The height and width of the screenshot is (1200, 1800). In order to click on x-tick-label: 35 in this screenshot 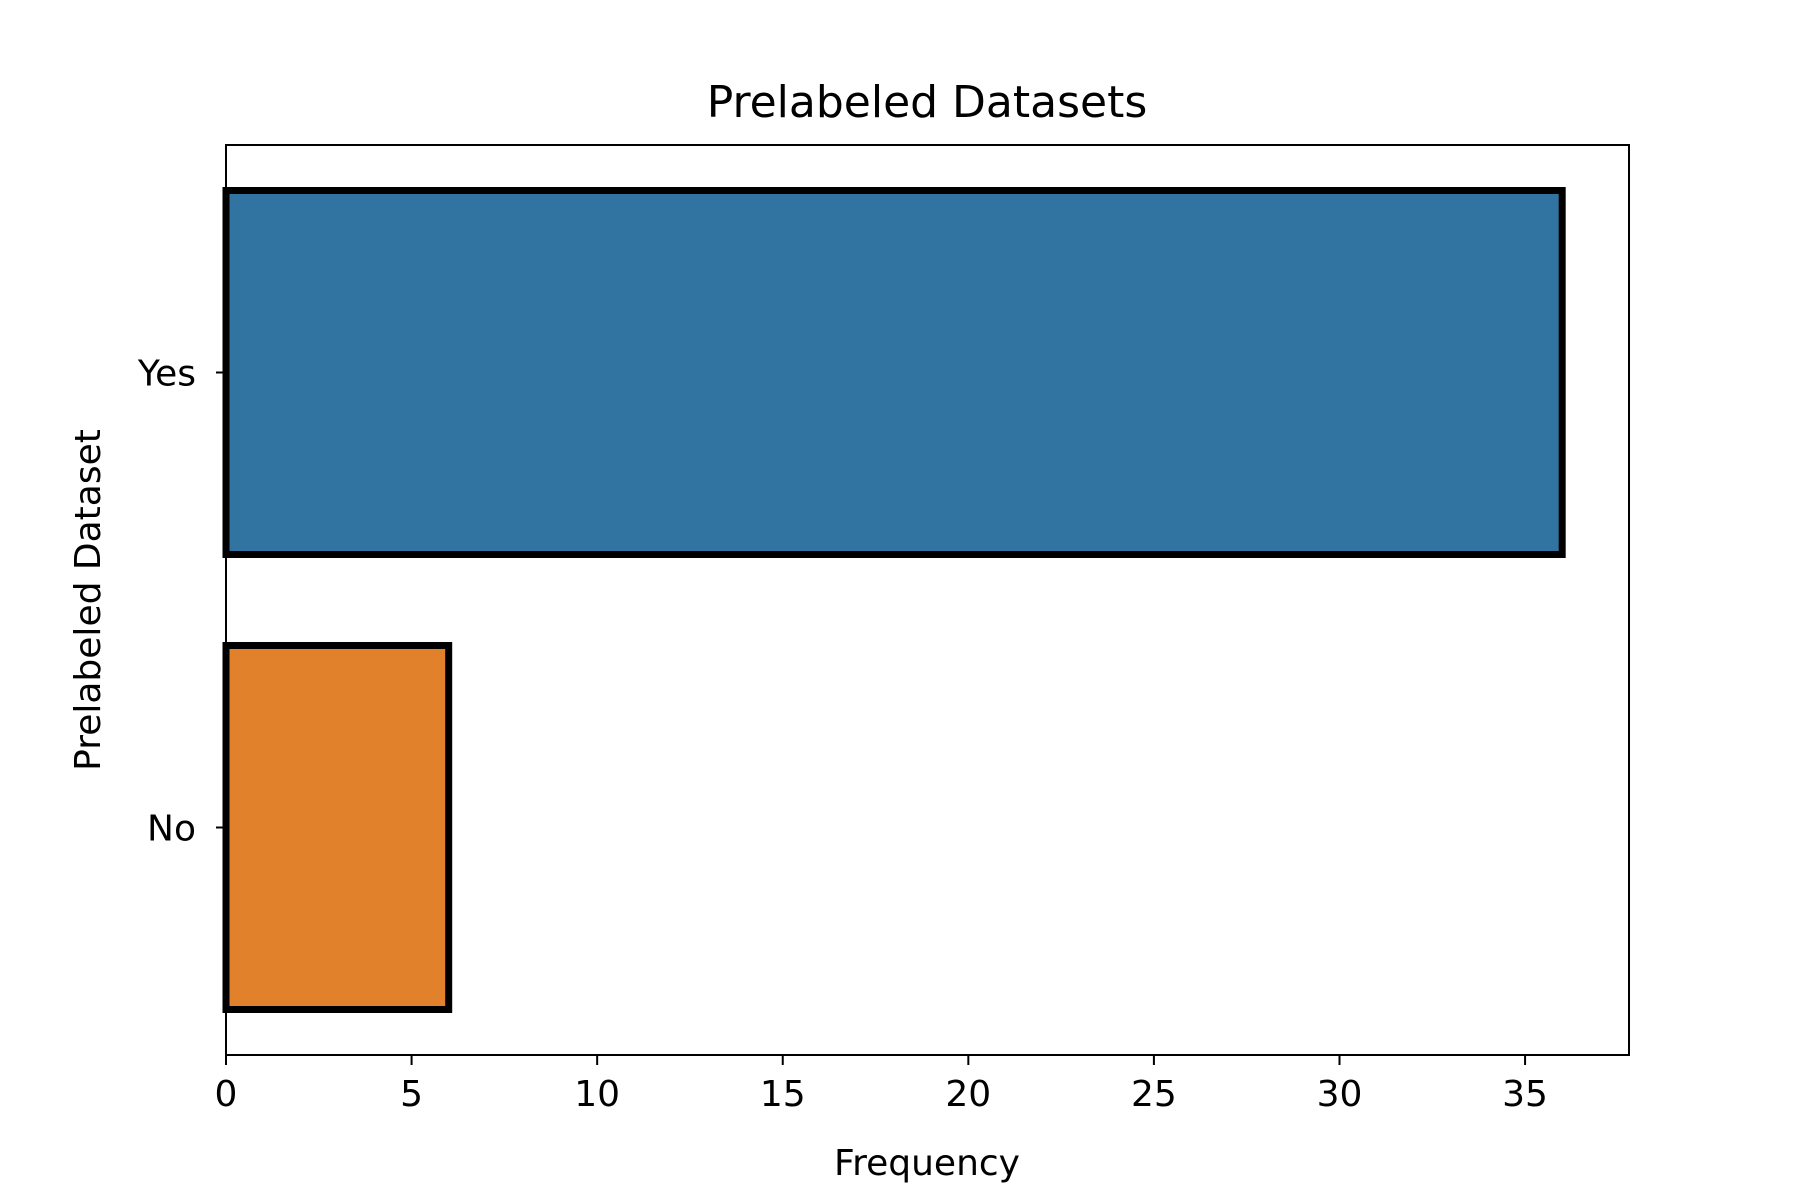, I will do `click(1525, 1094)`.